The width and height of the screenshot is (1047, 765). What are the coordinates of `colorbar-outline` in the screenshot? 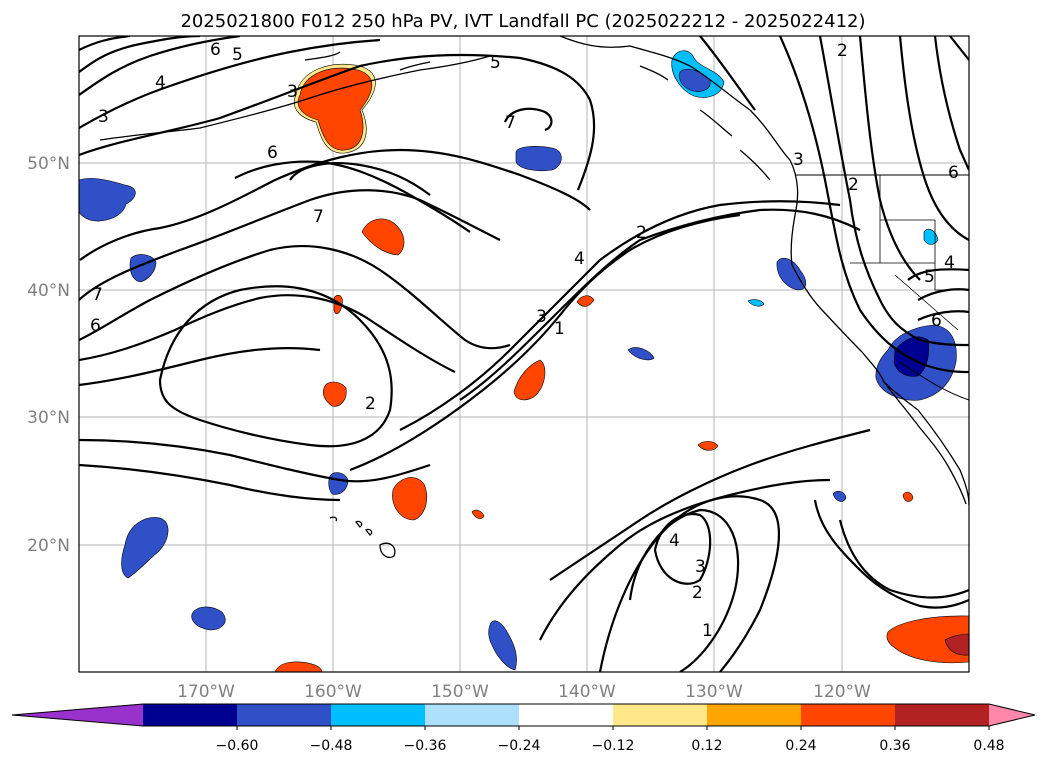 It's located at (523, 715).